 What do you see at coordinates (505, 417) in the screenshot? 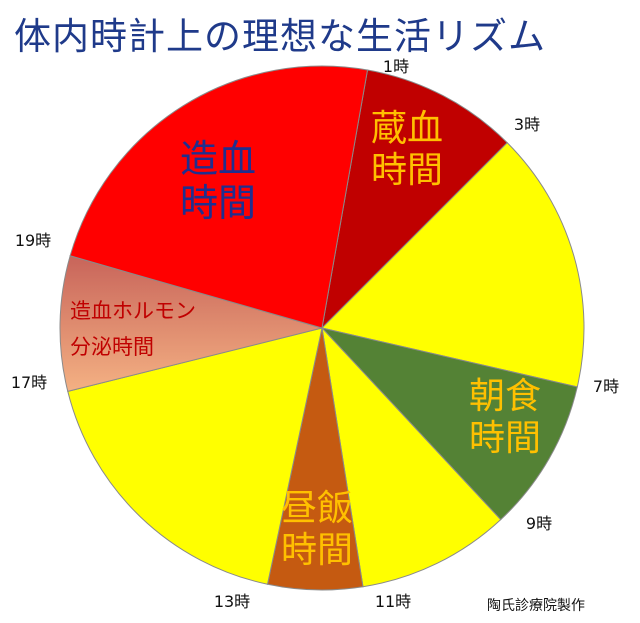
I see `slice-label: 朝食時間` at bounding box center [505, 417].